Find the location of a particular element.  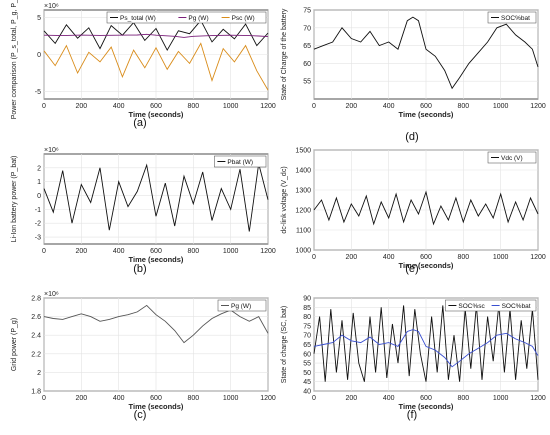

legend-label: Pbat (W) is located at coordinates (240, 162).